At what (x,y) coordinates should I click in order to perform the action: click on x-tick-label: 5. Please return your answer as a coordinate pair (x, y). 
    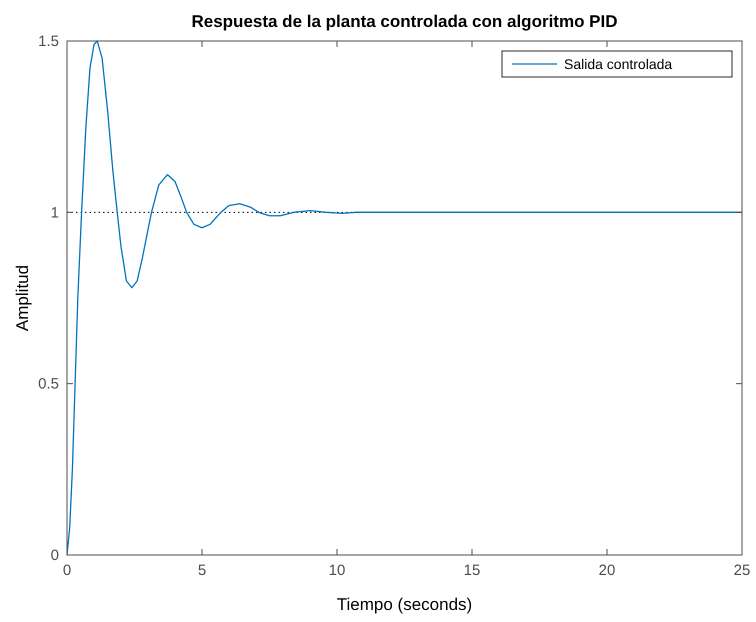
    Looking at the image, I should click on (202, 570).